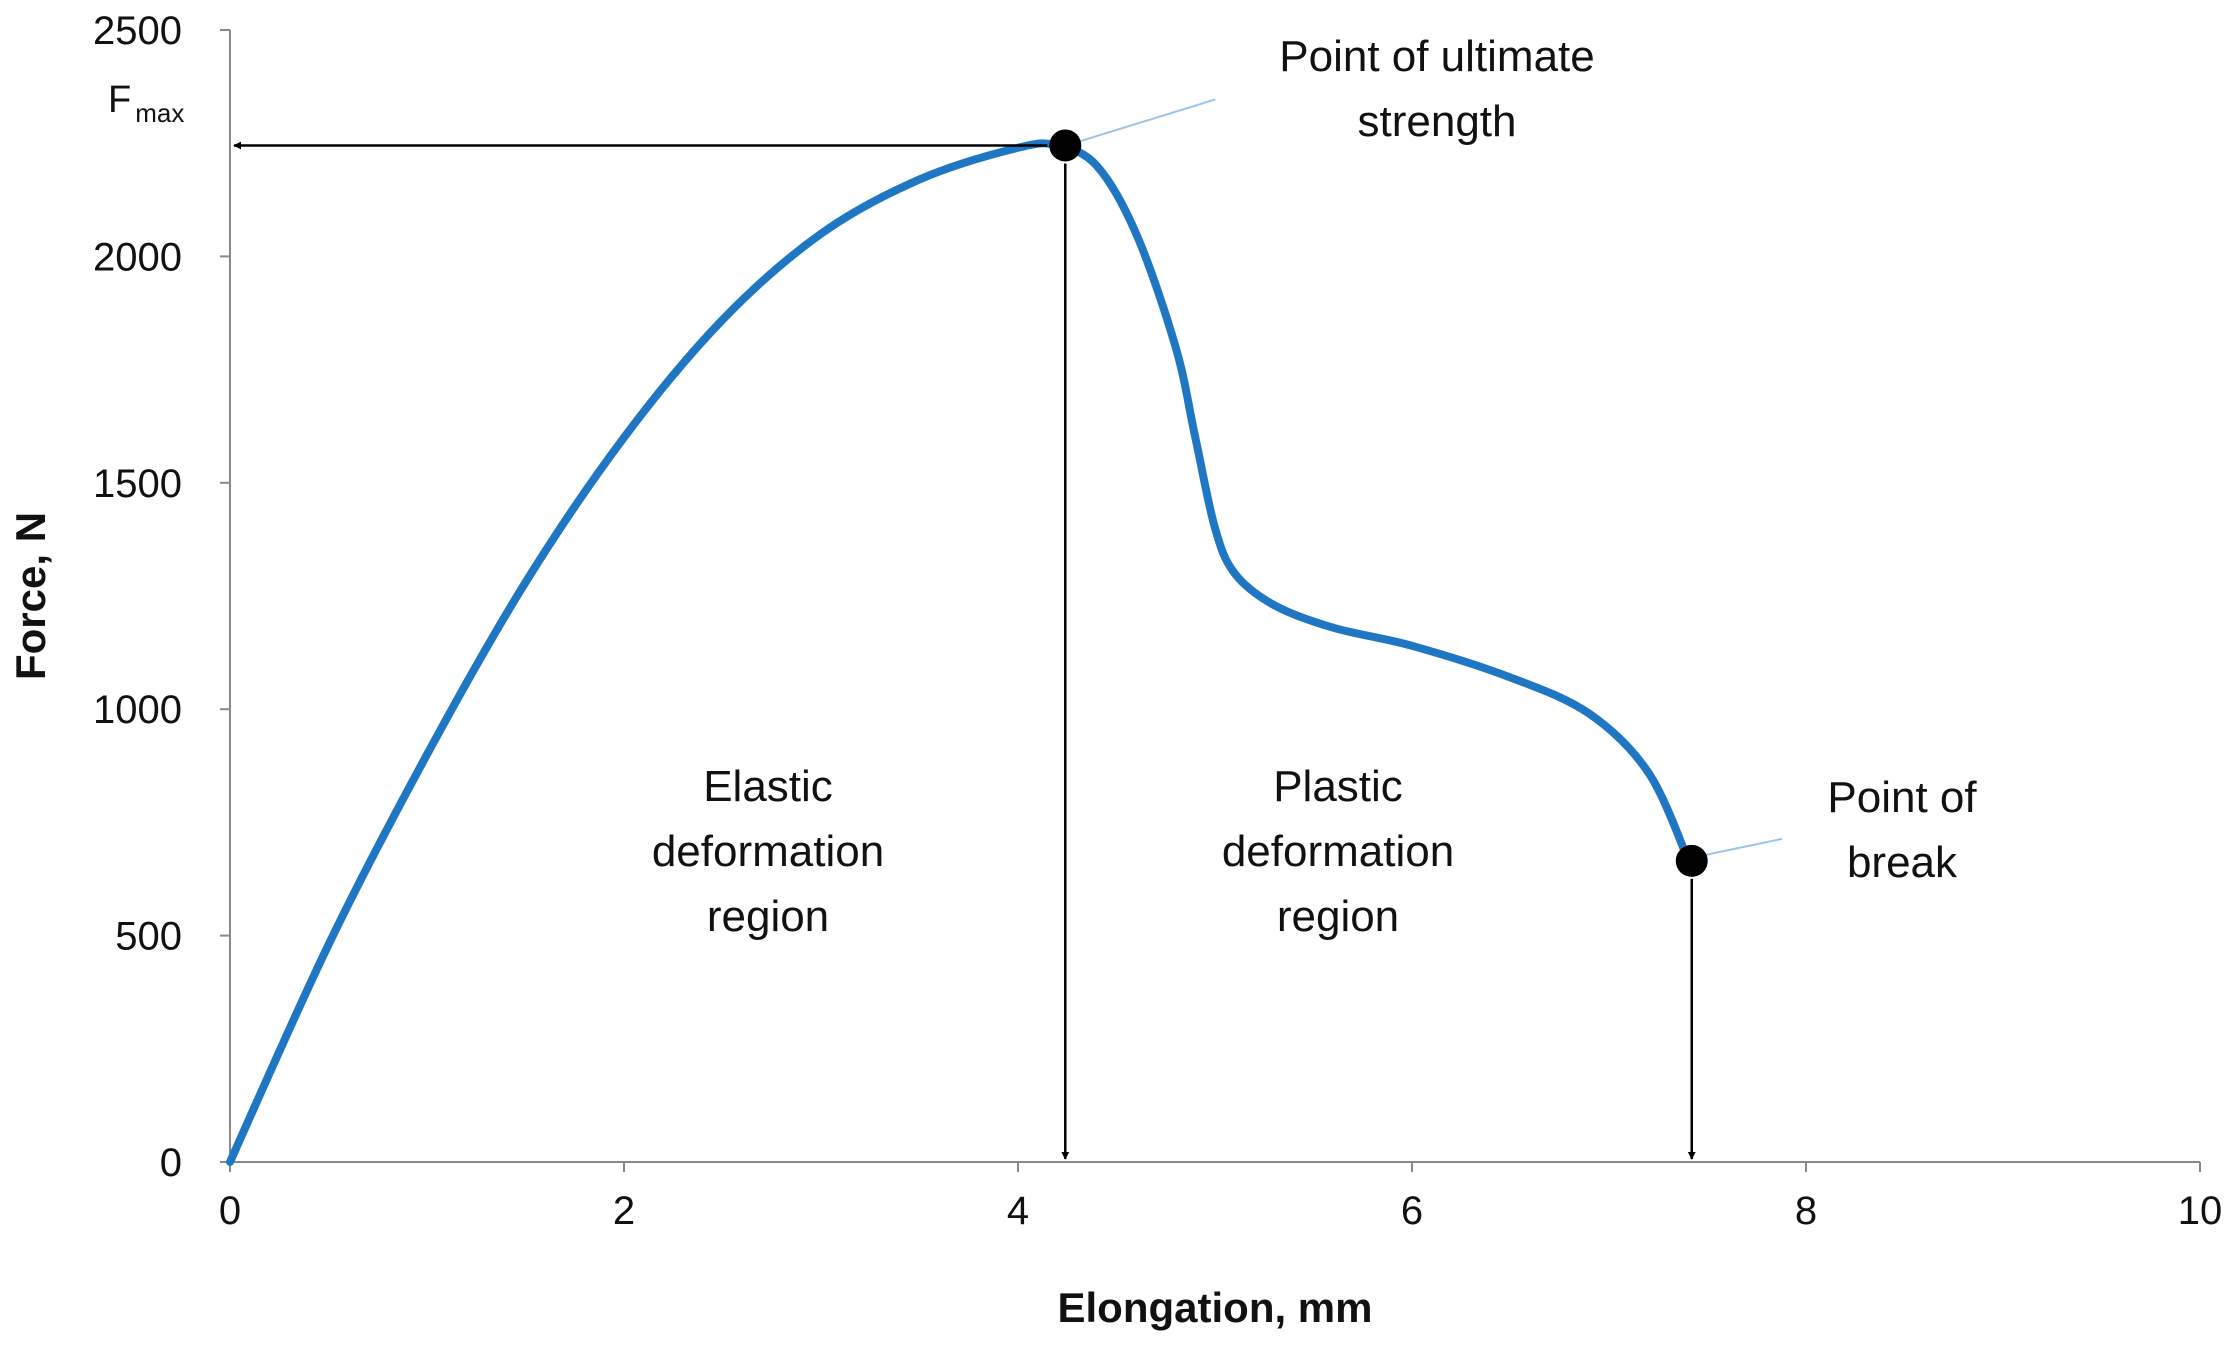 The width and height of the screenshot is (2237, 1345). I want to click on elastic-region-line3: region, so click(768, 916).